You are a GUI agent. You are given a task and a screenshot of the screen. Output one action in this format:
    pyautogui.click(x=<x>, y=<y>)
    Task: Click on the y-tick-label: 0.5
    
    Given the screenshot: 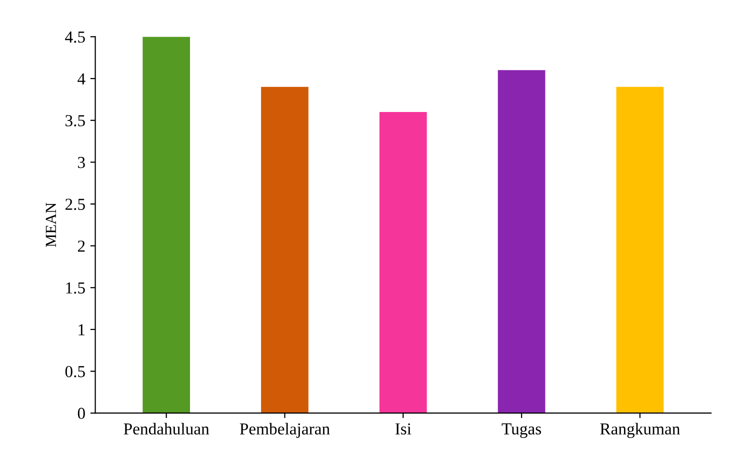 What is the action you would take?
    pyautogui.click(x=75, y=372)
    